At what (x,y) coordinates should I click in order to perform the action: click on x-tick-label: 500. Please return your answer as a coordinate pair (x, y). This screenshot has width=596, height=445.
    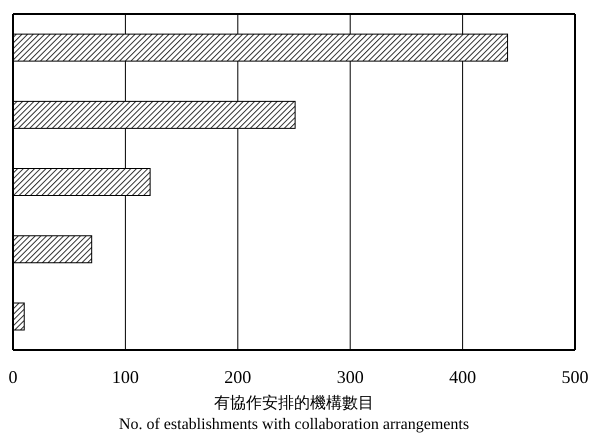
    Looking at the image, I should click on (575, 376).